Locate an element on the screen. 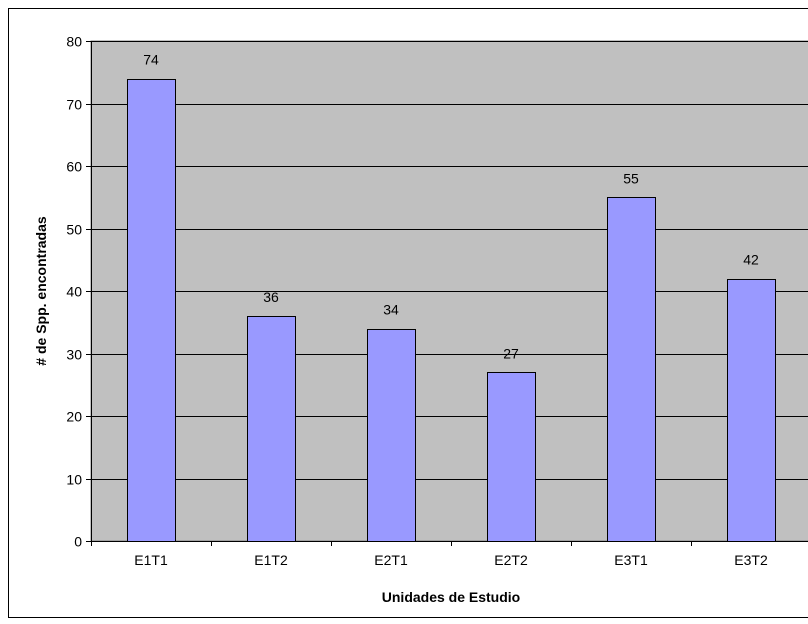 Image resolution: width=808 pixels, height=624 pixels. y-tick-label: 10 is located at coordinates (74, 480).